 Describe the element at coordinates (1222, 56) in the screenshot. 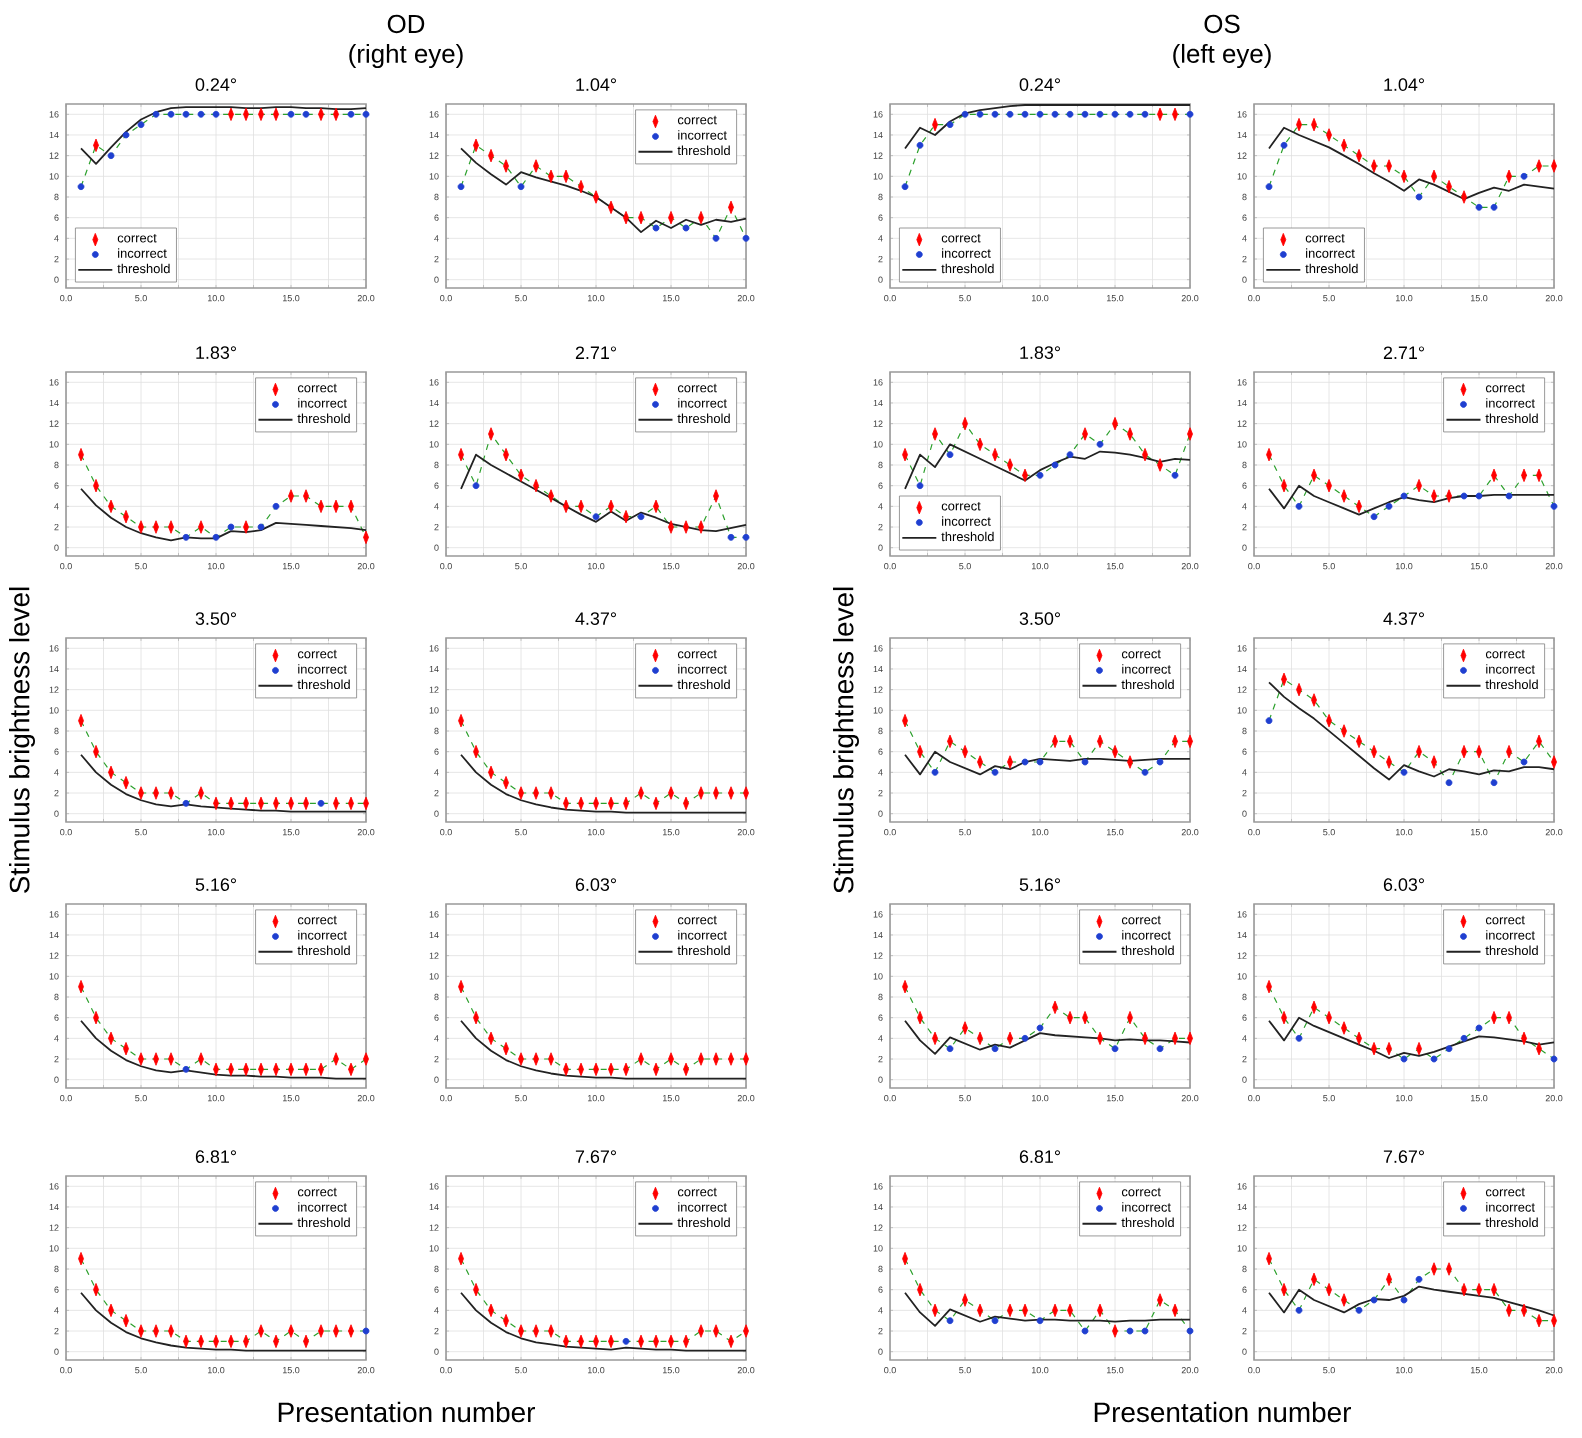

I see `text: (left eye)` at that location.